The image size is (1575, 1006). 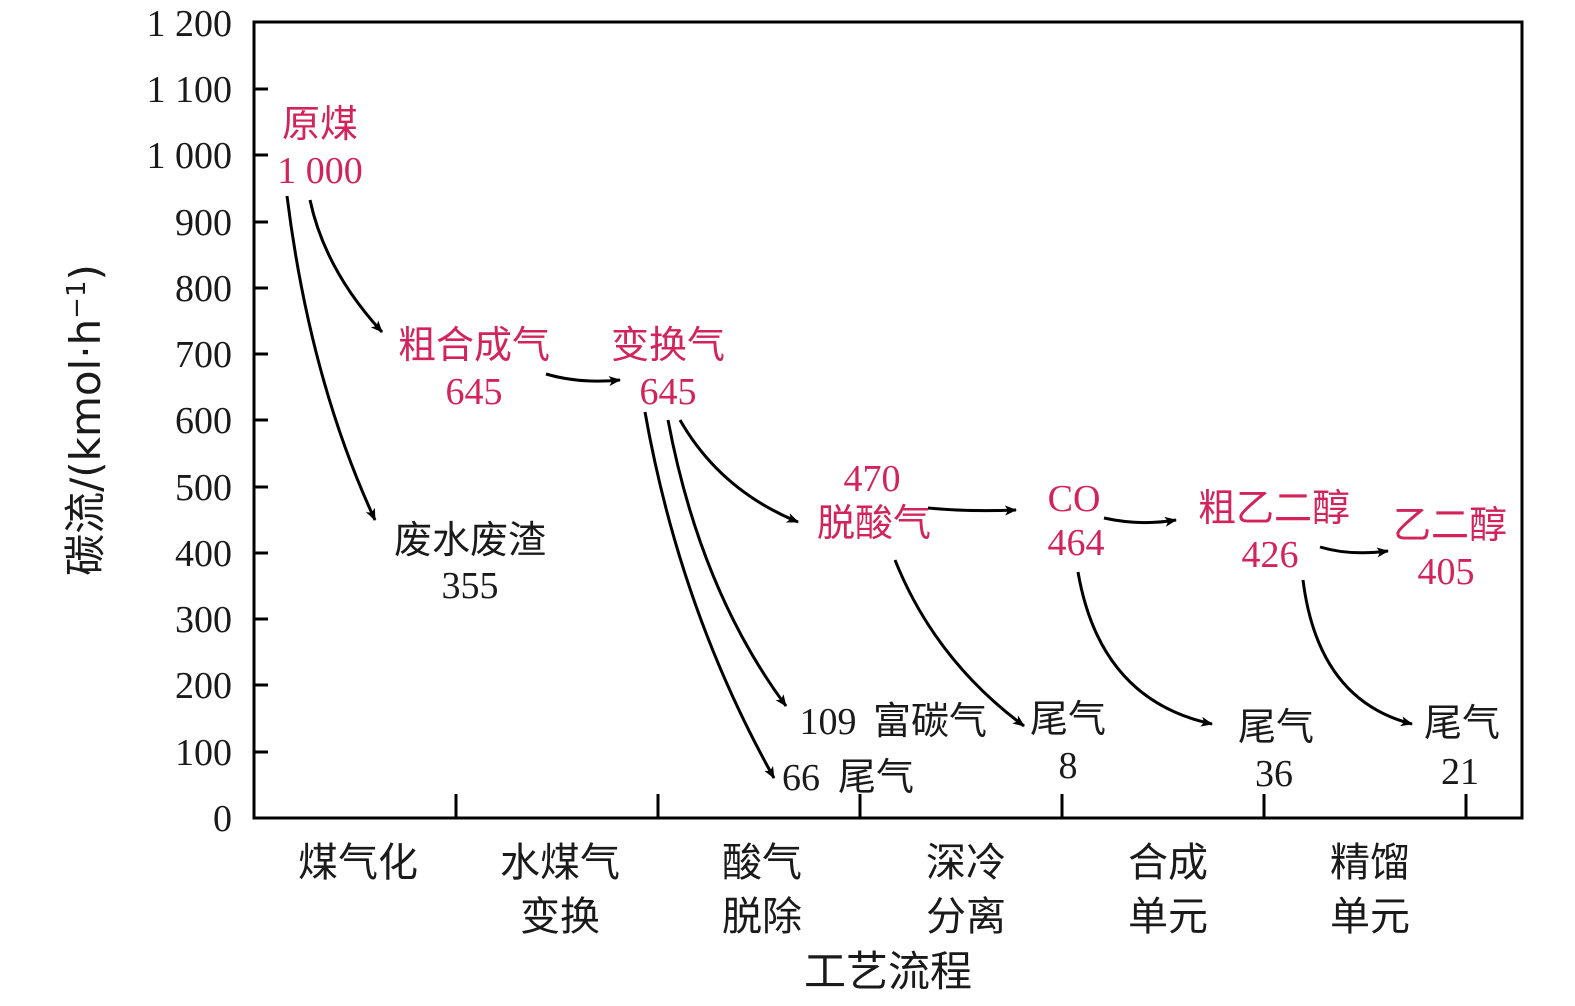 What do you see at coordinates (1168, 863) in the screenshot?
I see `stage-label-synthesis: 合成` at bounding box center [1168, 863].